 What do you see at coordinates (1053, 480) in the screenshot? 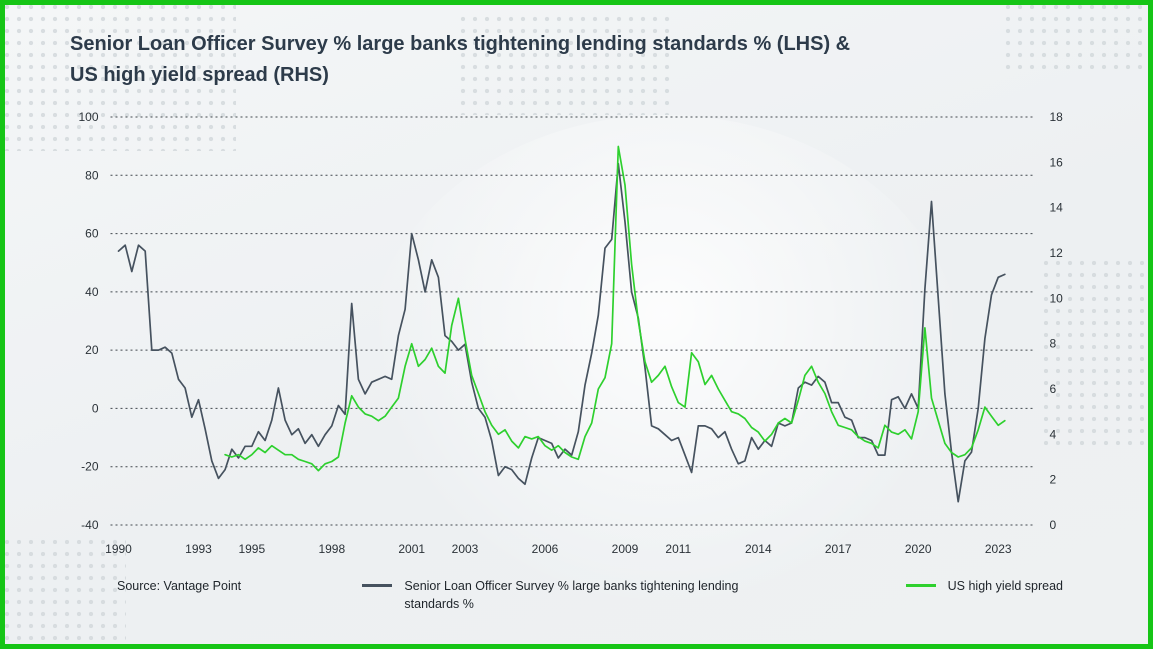
I see `svg-text: 2` at bounding box center [1053, 480].